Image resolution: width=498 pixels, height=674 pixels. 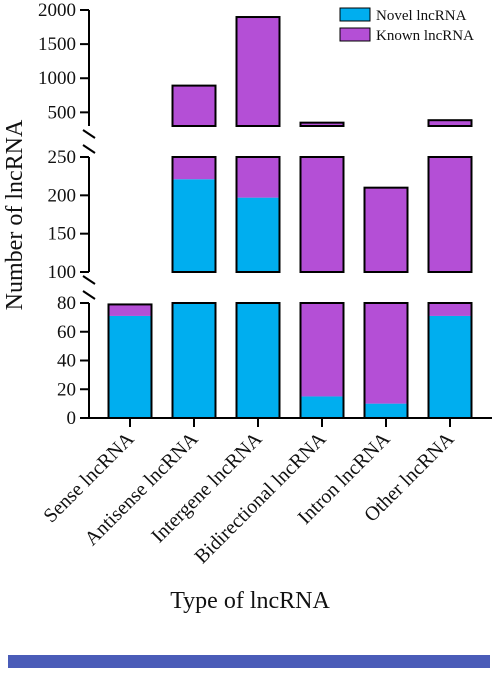 I want to click on bar-1-novel-seg1, so click(x=194, y=225).